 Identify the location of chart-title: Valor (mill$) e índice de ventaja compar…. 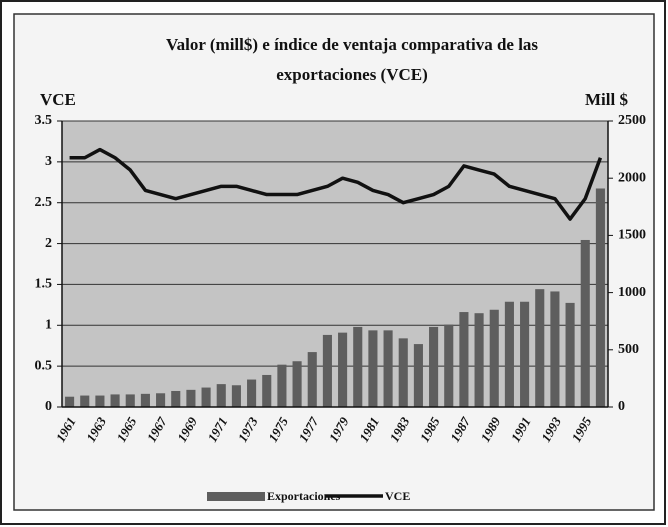
(352, 44).